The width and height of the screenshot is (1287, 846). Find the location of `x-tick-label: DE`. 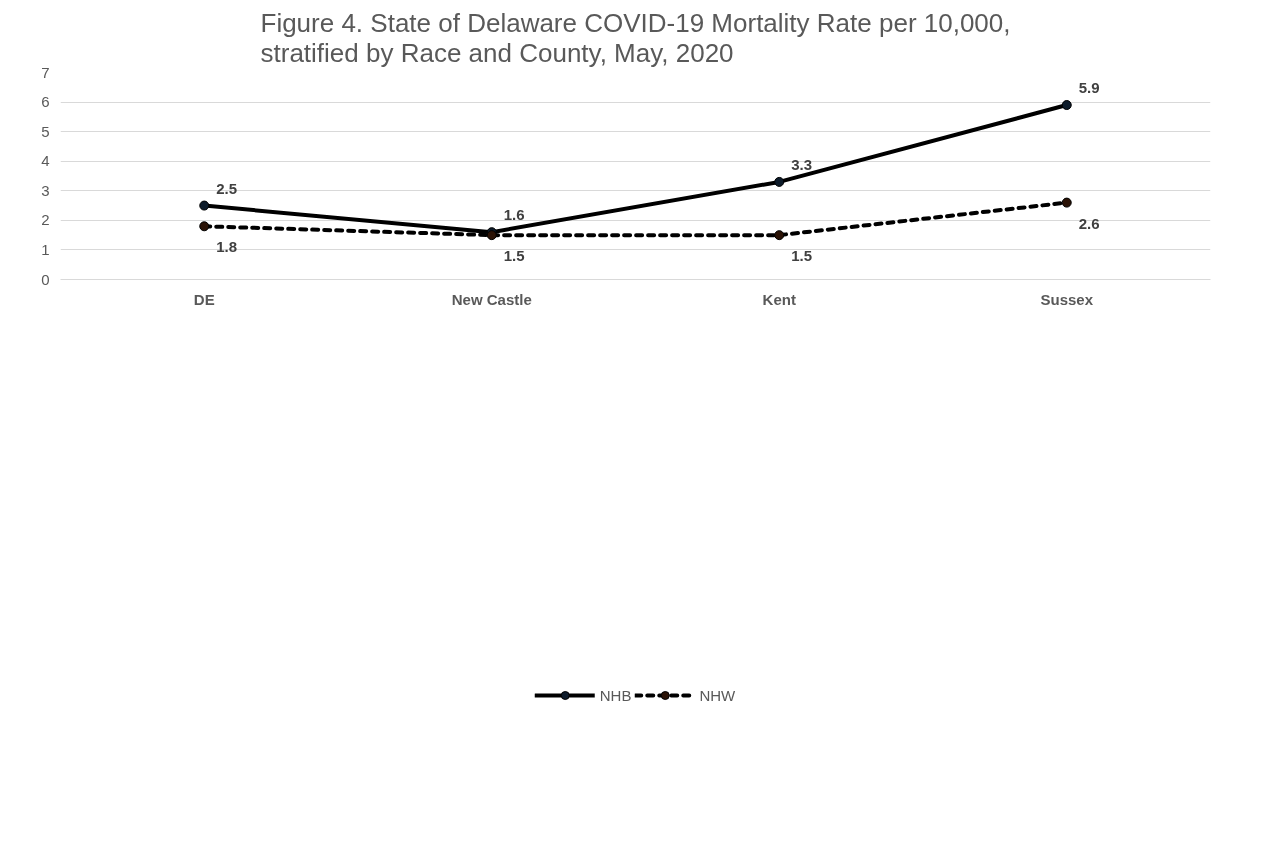

x-tick-label: DE is located at coordinates (204, 299).